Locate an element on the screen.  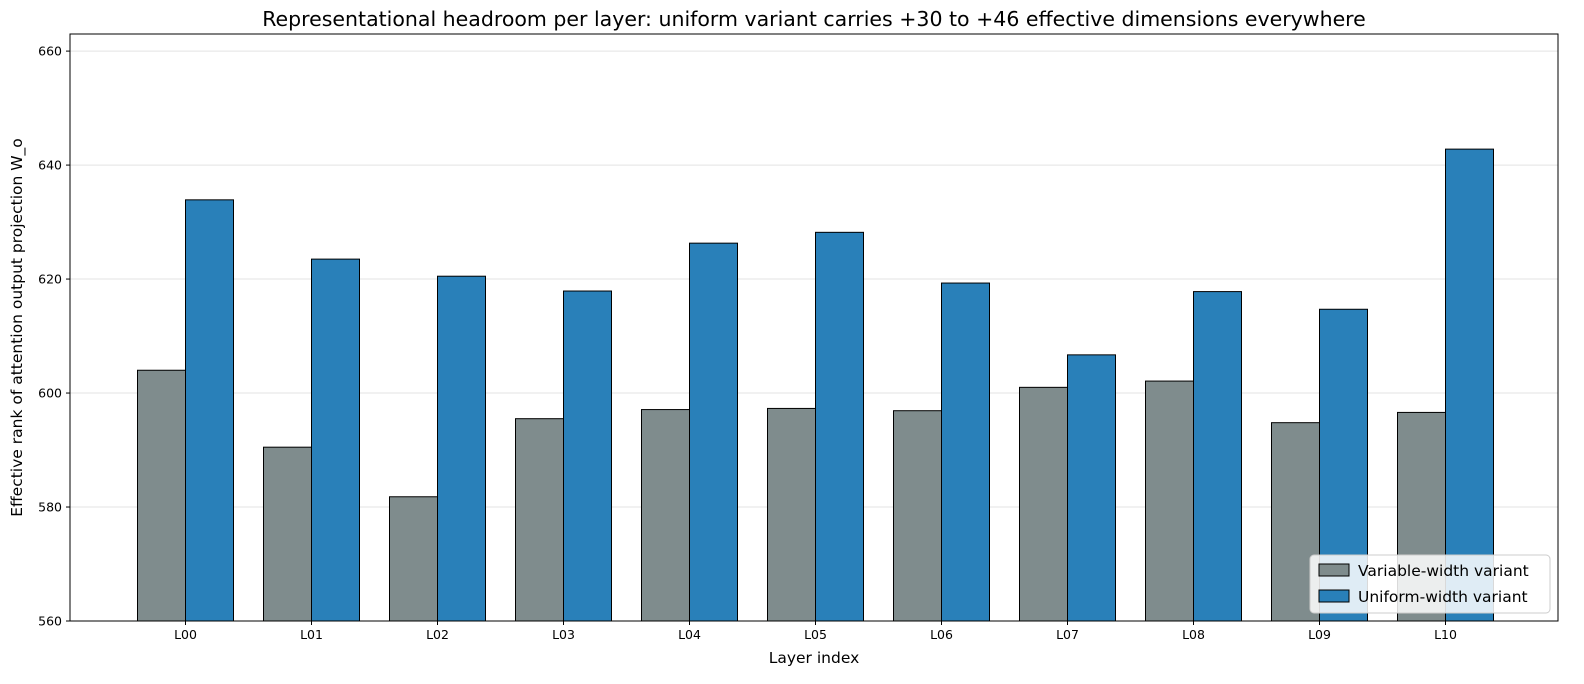
x-tick-label: L06 is located at coordinates (941, 634).